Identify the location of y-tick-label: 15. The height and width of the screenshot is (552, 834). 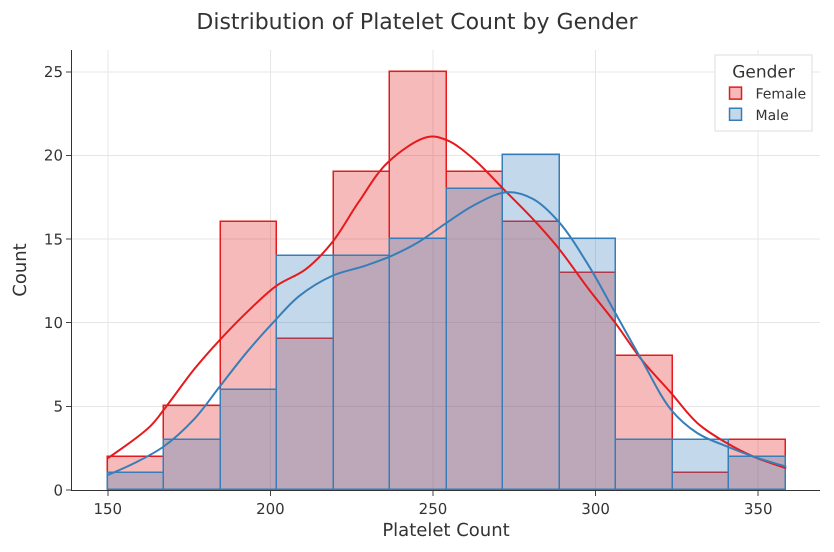
(53, 239).